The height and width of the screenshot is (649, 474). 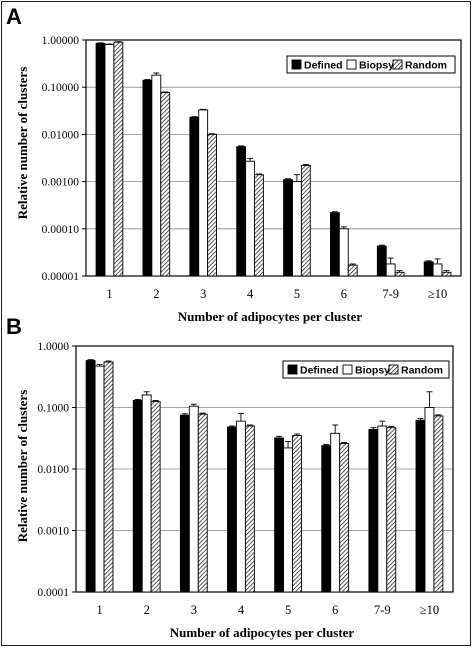 What do you see at coordinates (53, 470) in the screenshot?
I see `panel-b-y-tick-label: 0.0100` at bounding box center [53, 470].